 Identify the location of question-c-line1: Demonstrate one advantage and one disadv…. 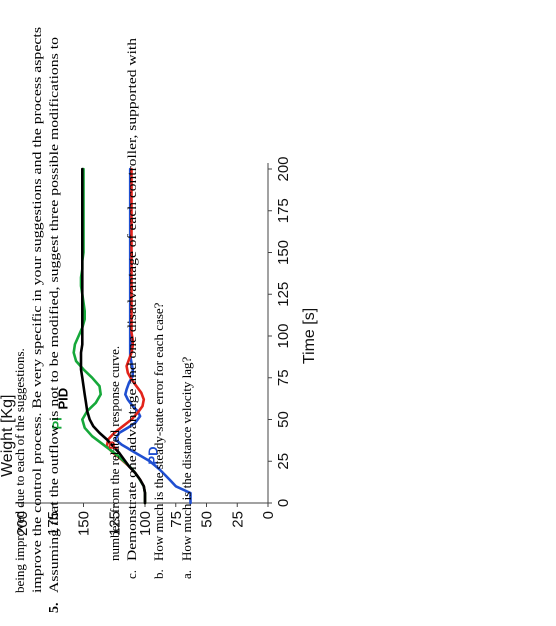
(131, 299).